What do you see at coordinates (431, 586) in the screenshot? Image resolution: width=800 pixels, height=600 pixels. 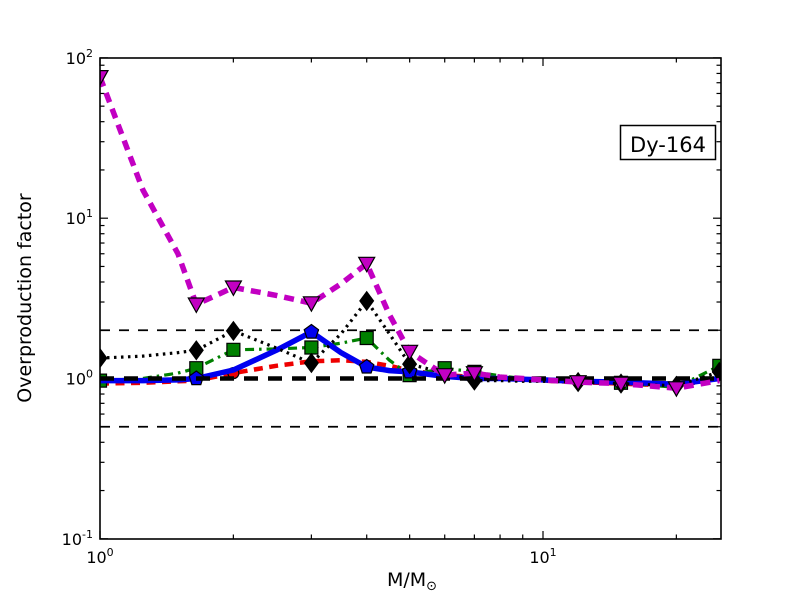 I see `x-axis-label-subscript: ⊙` at bounding box center [431, 586].